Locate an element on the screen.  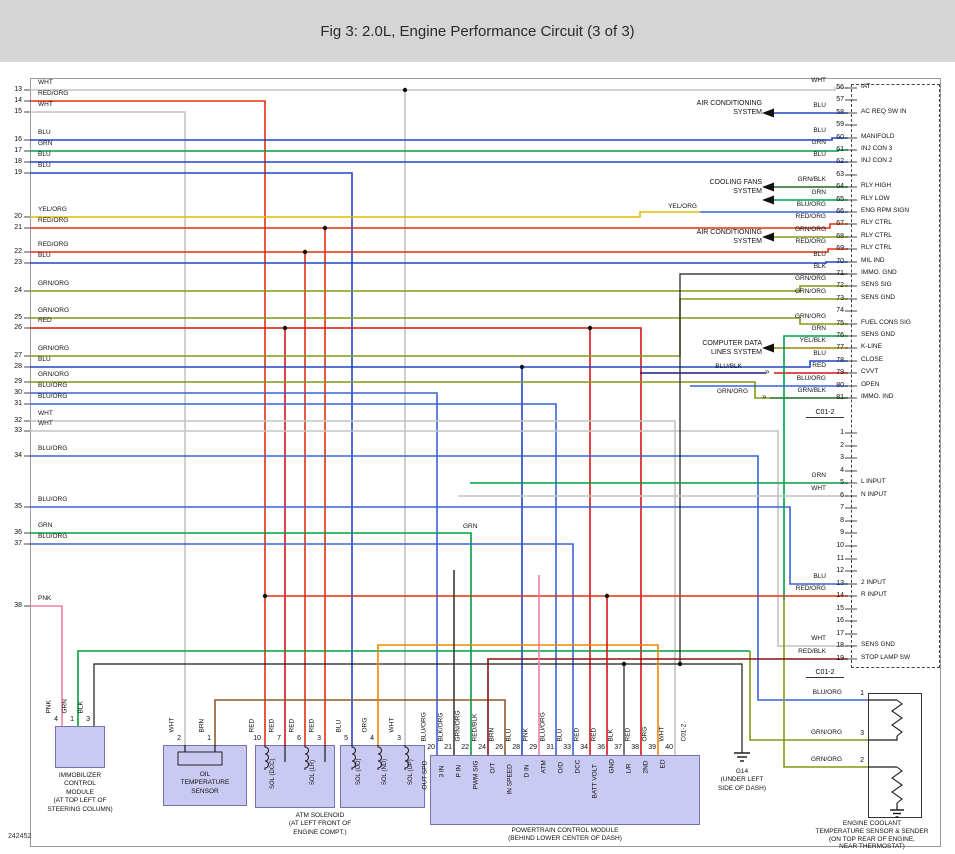
solenoid-name-label: SOL (UP) is located at coordinates (411, 772).